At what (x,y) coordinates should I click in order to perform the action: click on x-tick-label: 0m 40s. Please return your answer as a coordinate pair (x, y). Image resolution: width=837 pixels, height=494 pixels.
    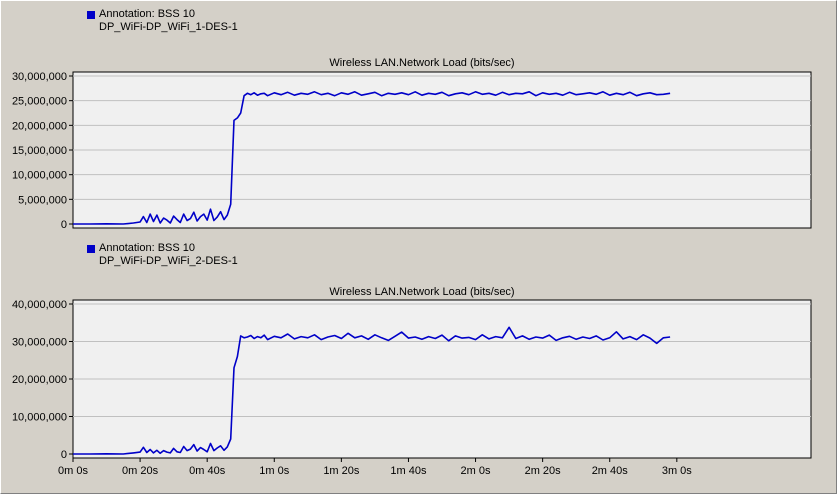
    Looking at the image, I should click on (207, 471).